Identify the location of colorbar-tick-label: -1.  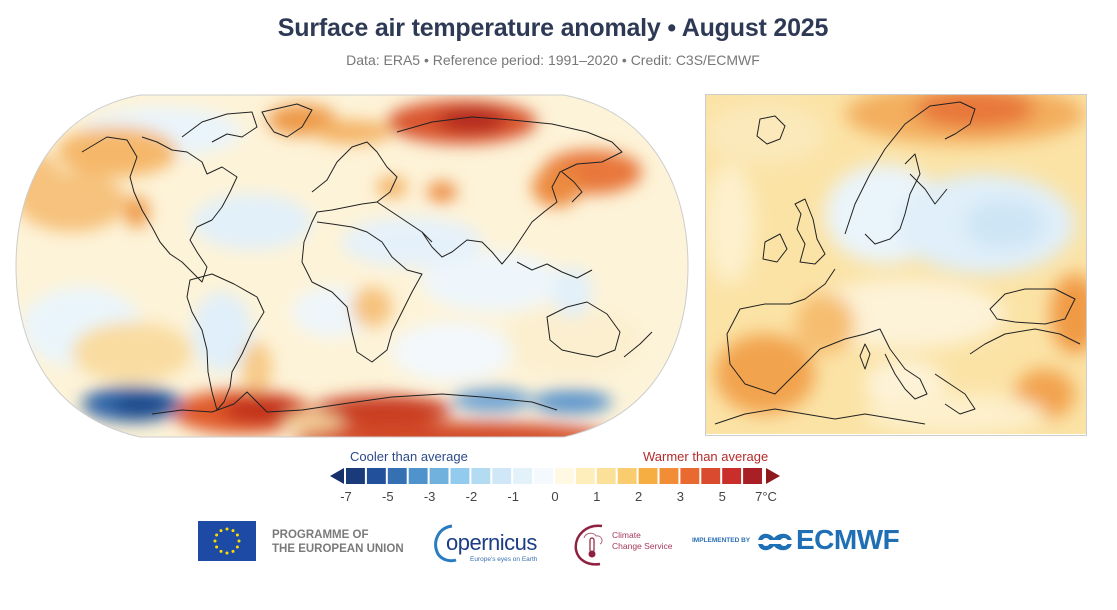
(513, 496).